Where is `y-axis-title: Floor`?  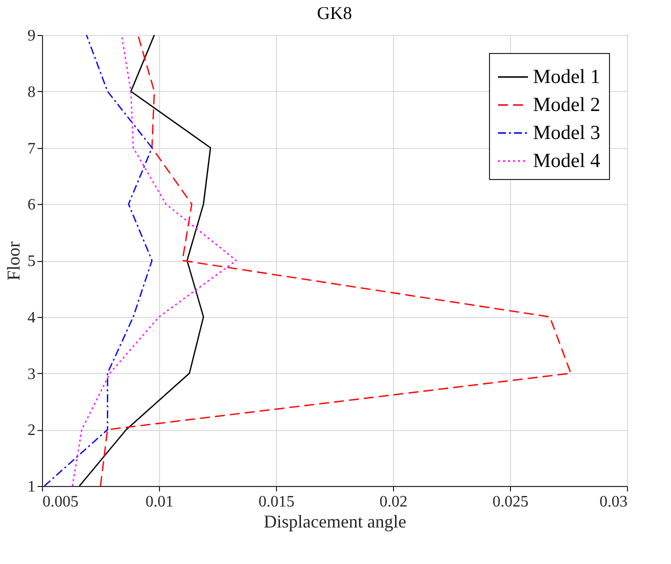 y-axis-title: Floor is located at coordinates (14, 261).